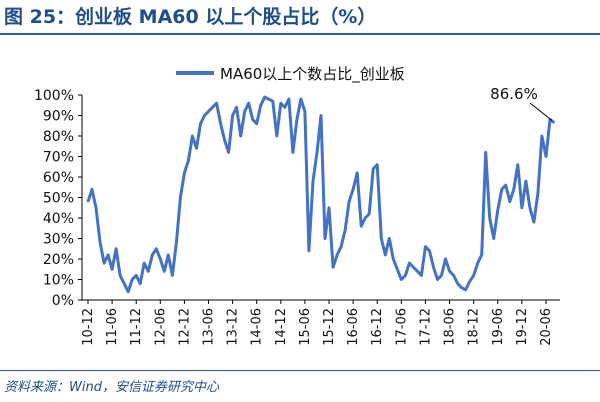 The width and height of the screenshot is (600, 402). Describe the element at coordinates (58, 117) in the screenshot. I see `y-tick-label: 90%` at that location.